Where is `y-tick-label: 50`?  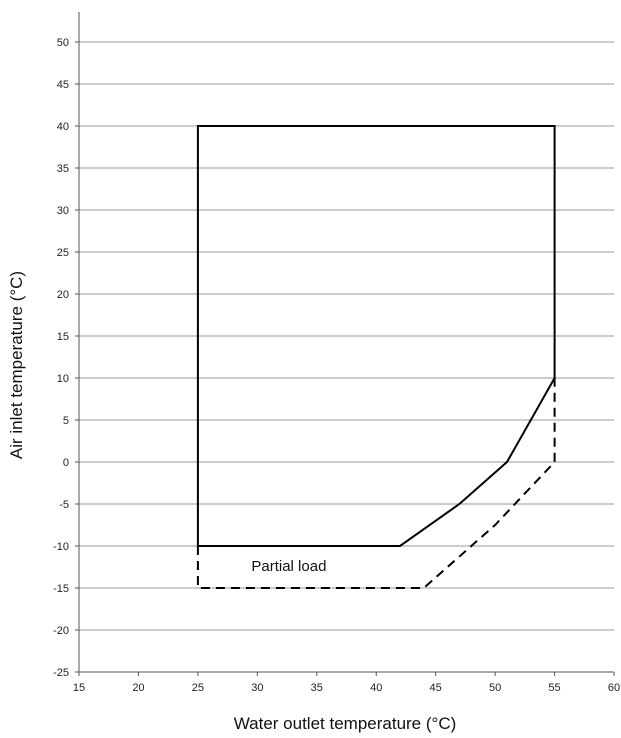
y-tick-label: 50 is located at coordinates (63, 43).